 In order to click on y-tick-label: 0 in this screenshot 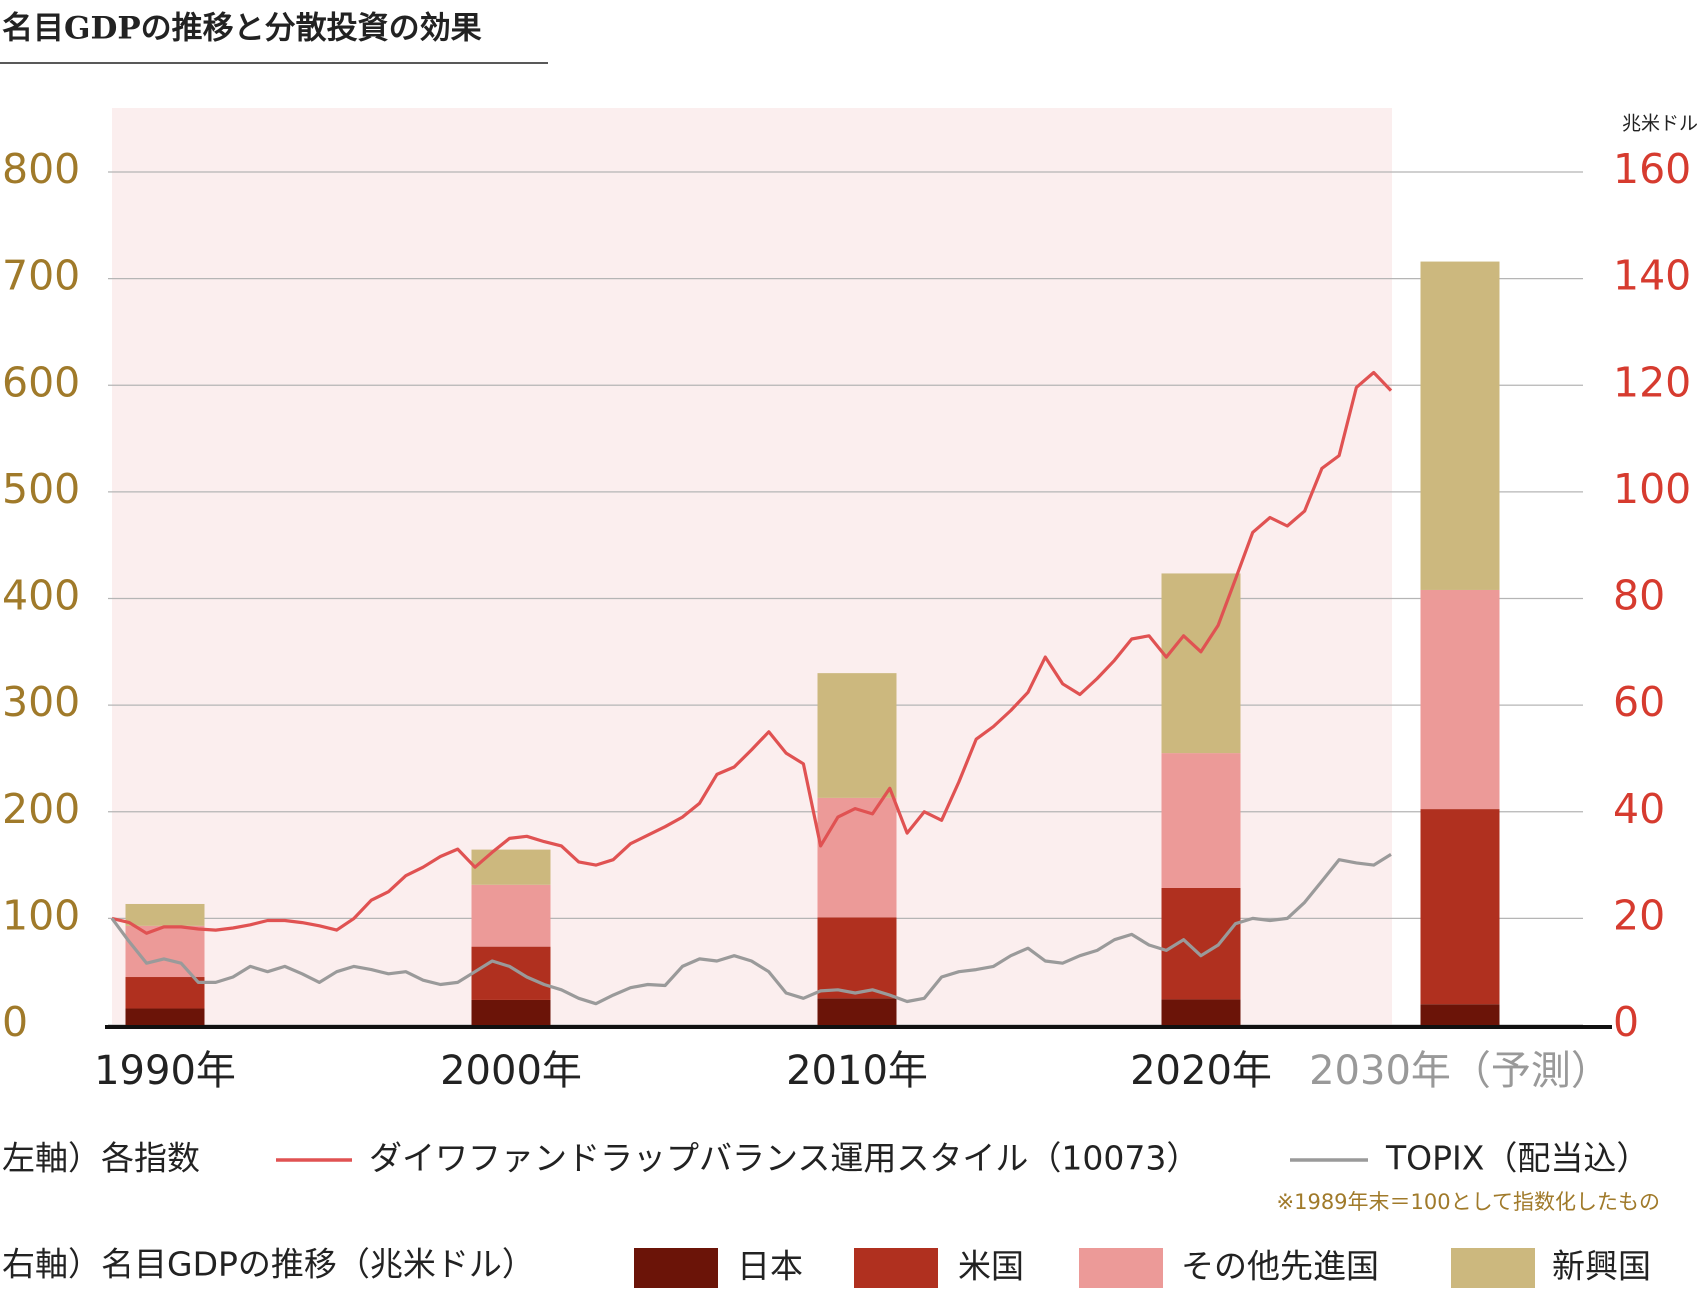, I will do `click(15, 1022)`.